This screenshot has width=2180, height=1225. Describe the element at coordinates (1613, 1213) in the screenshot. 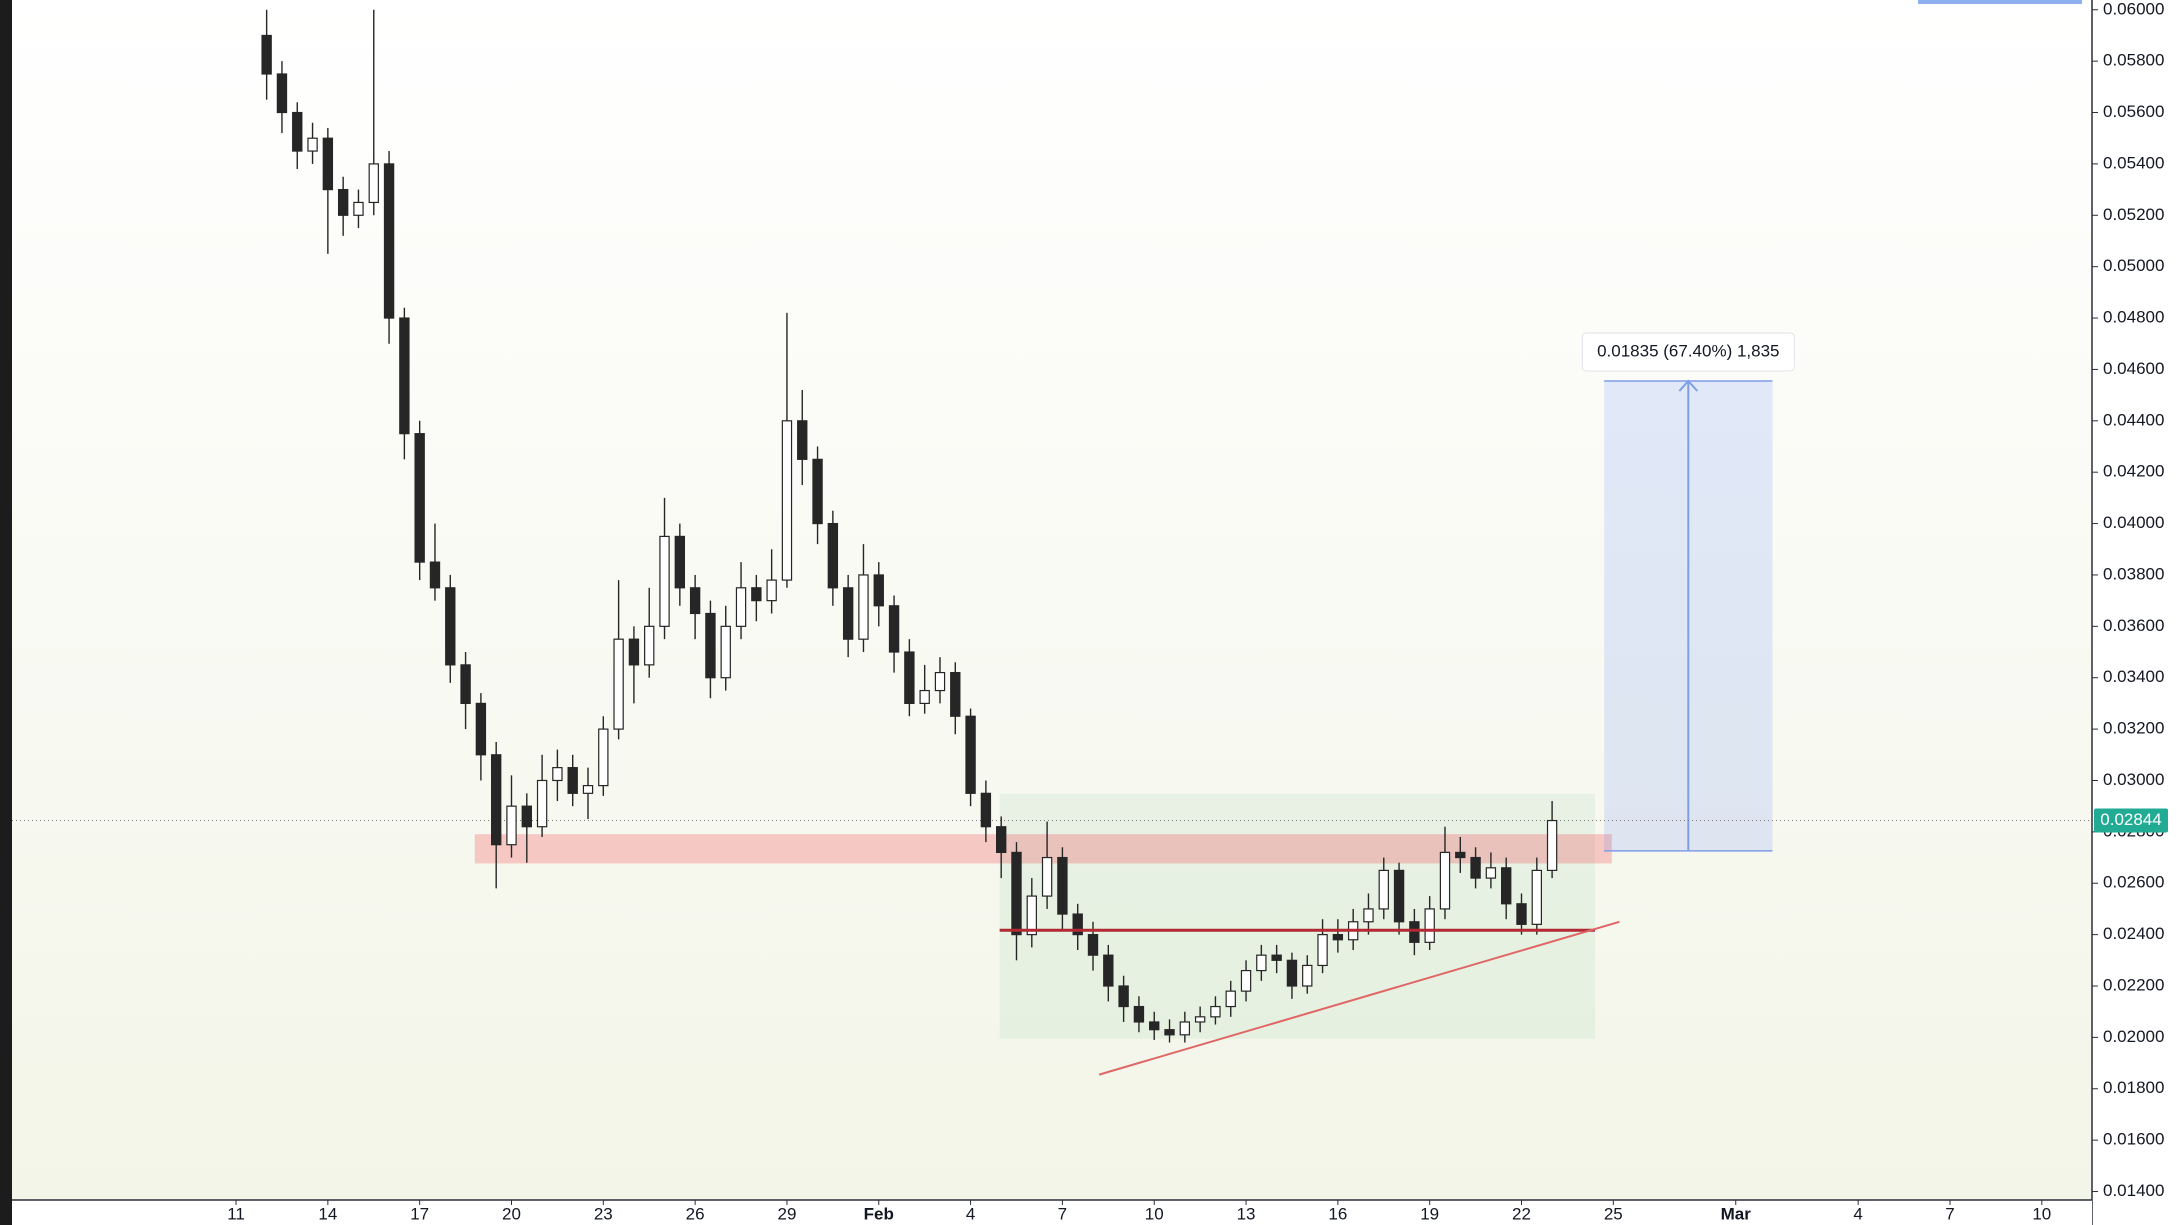

I see `x-tick-label: 25` at that location.